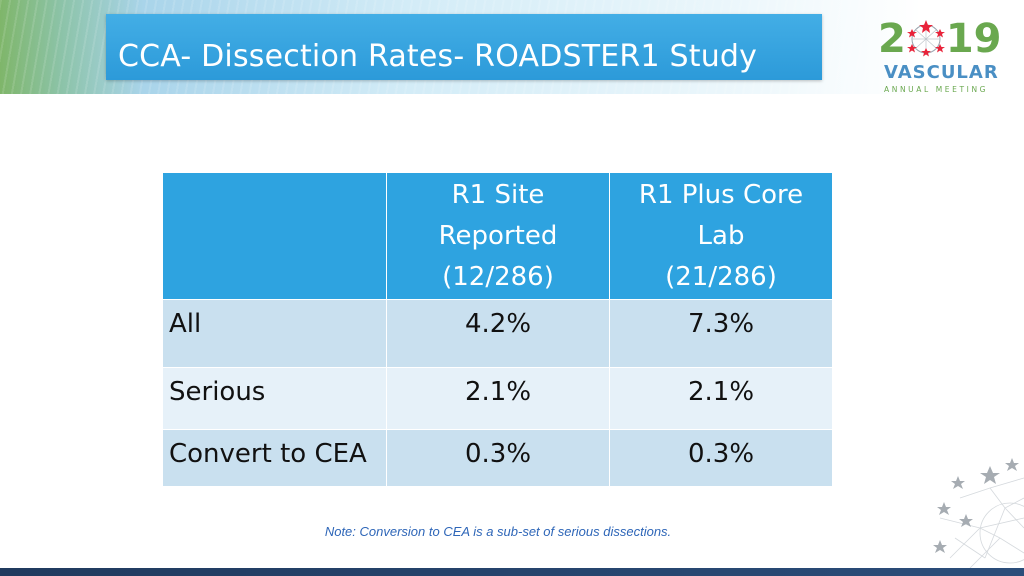 This screenshot has height=576, width=1024. Describe the element at coordinates (721, 333) in the screenshot. I see `core-lab-value: 7.3%` at that location.